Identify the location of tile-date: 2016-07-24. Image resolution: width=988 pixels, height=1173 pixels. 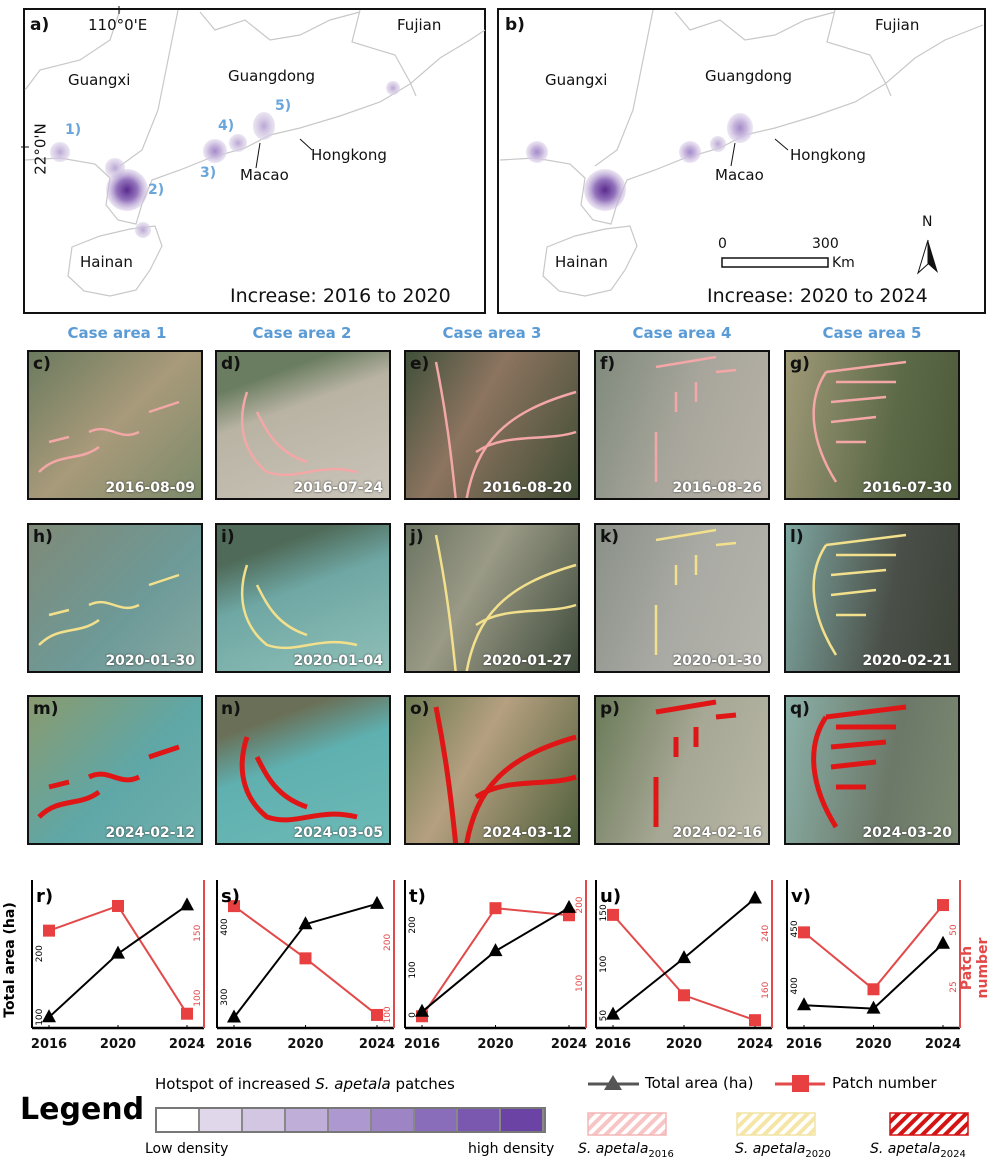
(338, 488).